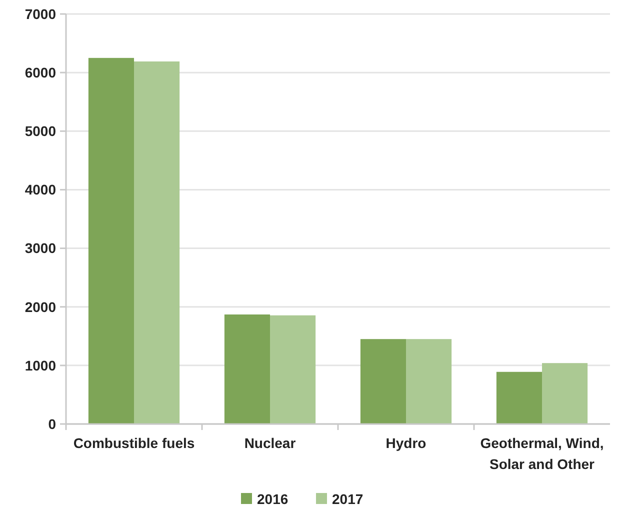 Image resolution: width=622 pixels, height=518 pixels. I want to click on x-tick-label: Nuclear, so click(270, 443).